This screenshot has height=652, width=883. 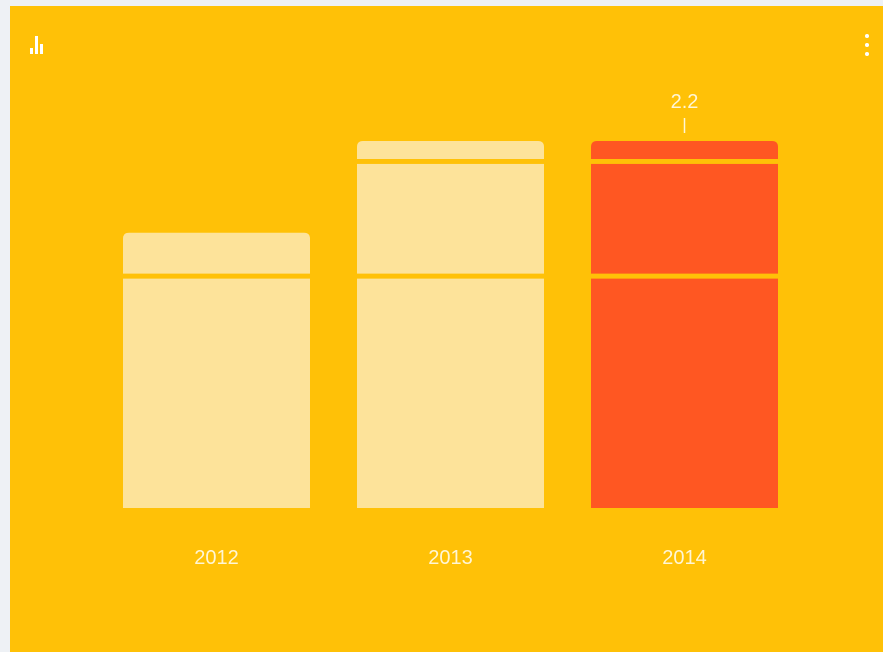 I want to click on data-label: 2.2, so click(x=685, y=102).